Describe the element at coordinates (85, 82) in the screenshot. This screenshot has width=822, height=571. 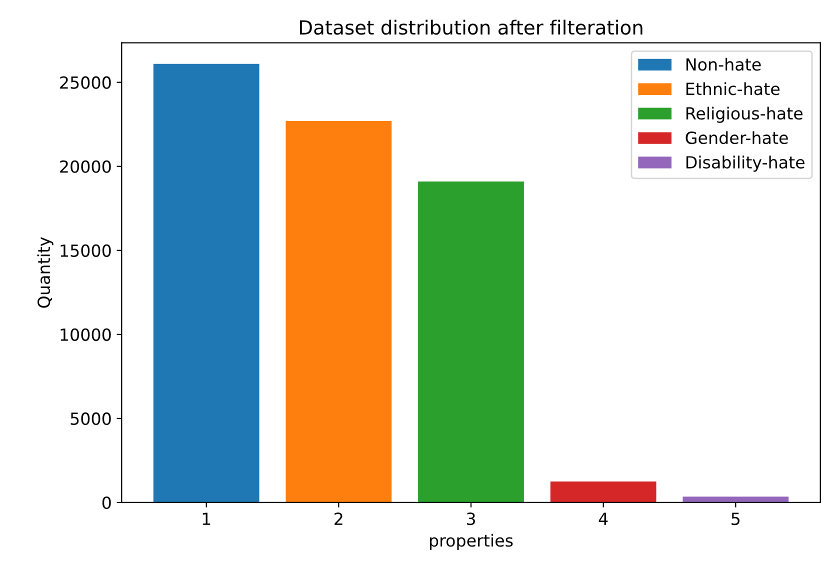
I see `y-tick-label: 25000` at that location.